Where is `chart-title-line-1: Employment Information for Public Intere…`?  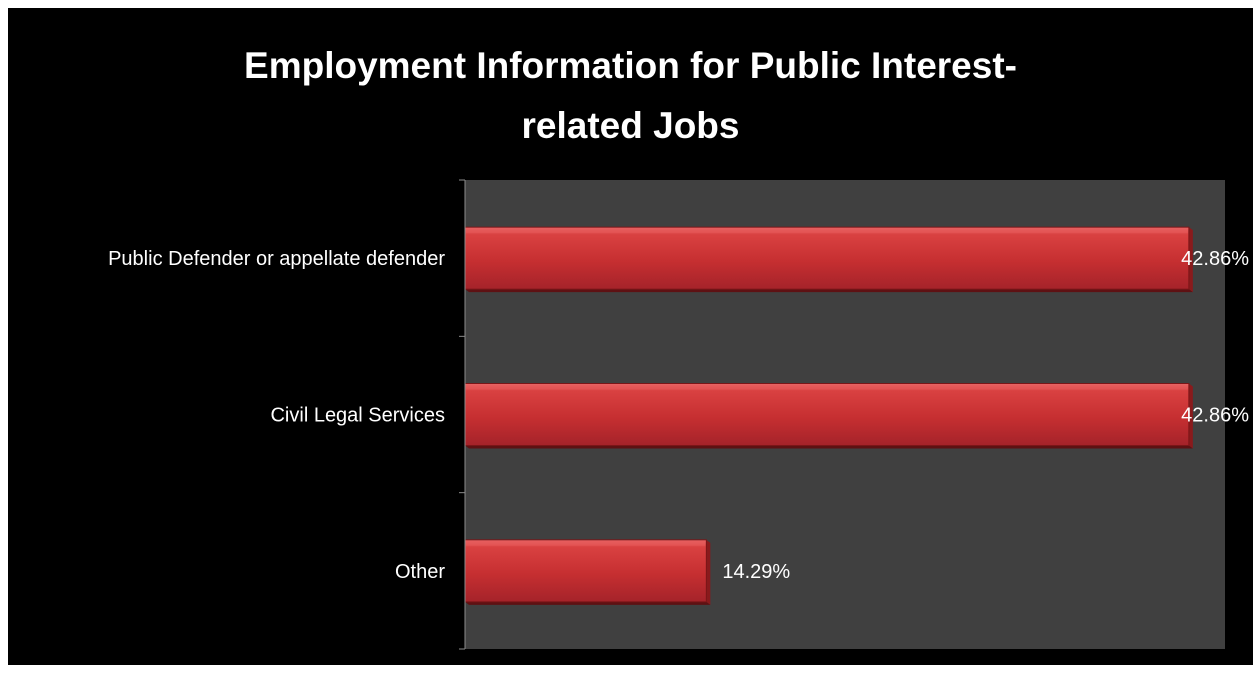
chart-title-line-1: Employment Information for Public Intere… is located at coordinates (630, 65).